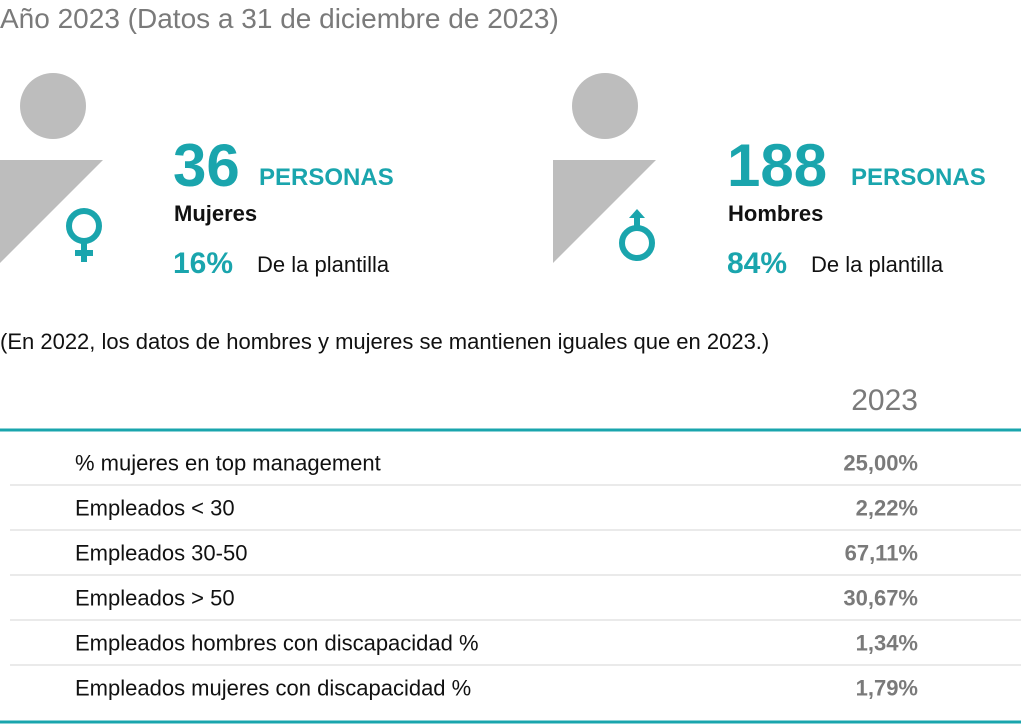  Describe the element at coordinates (757, 263) in the screenshot. I see `men-percent: 84%` at that location.